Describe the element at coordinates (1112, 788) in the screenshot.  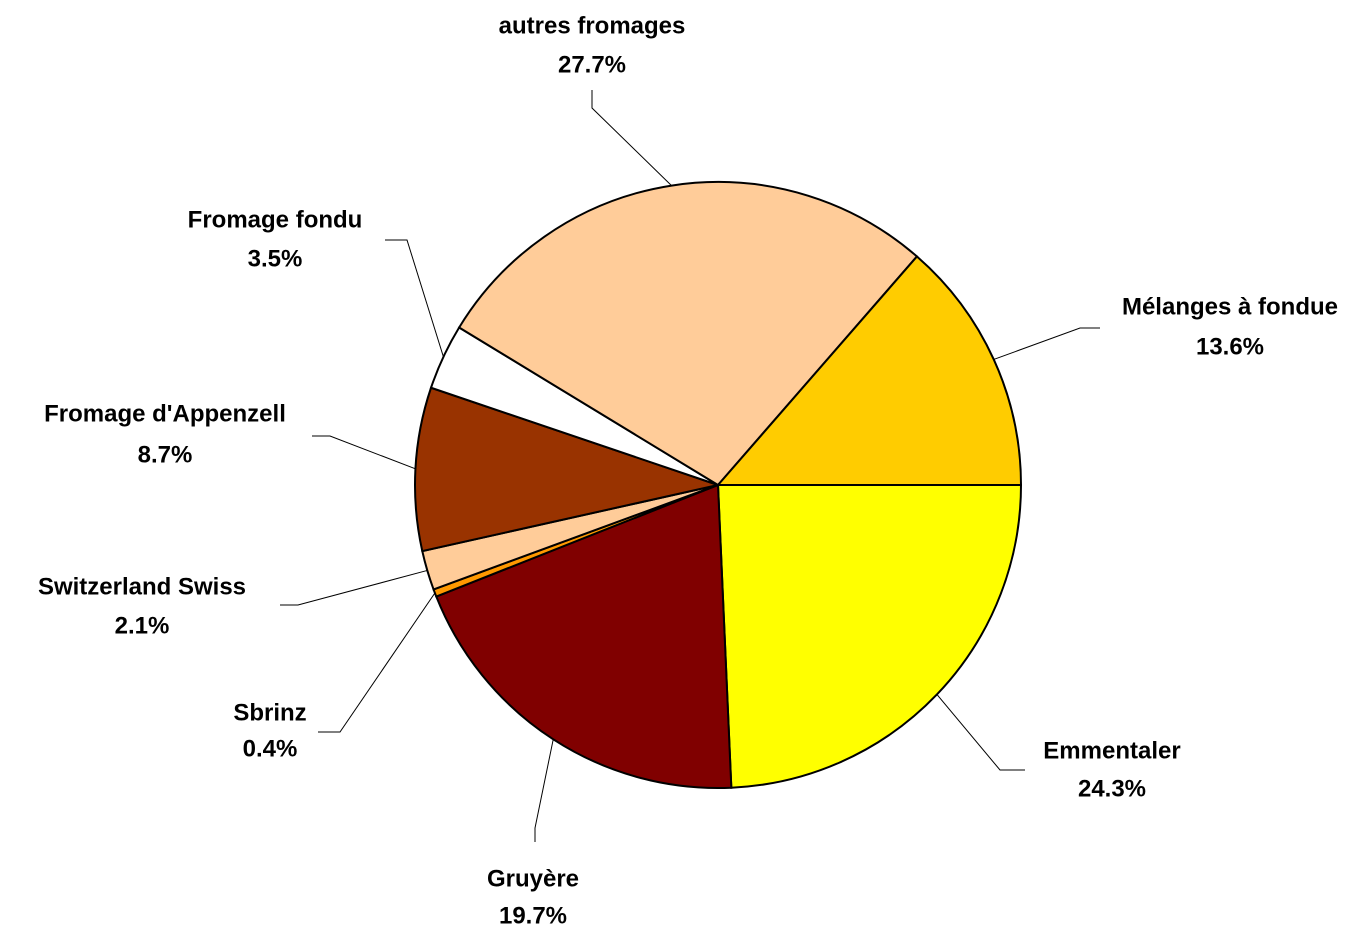
I see `value-label: 24.3%` at that location.